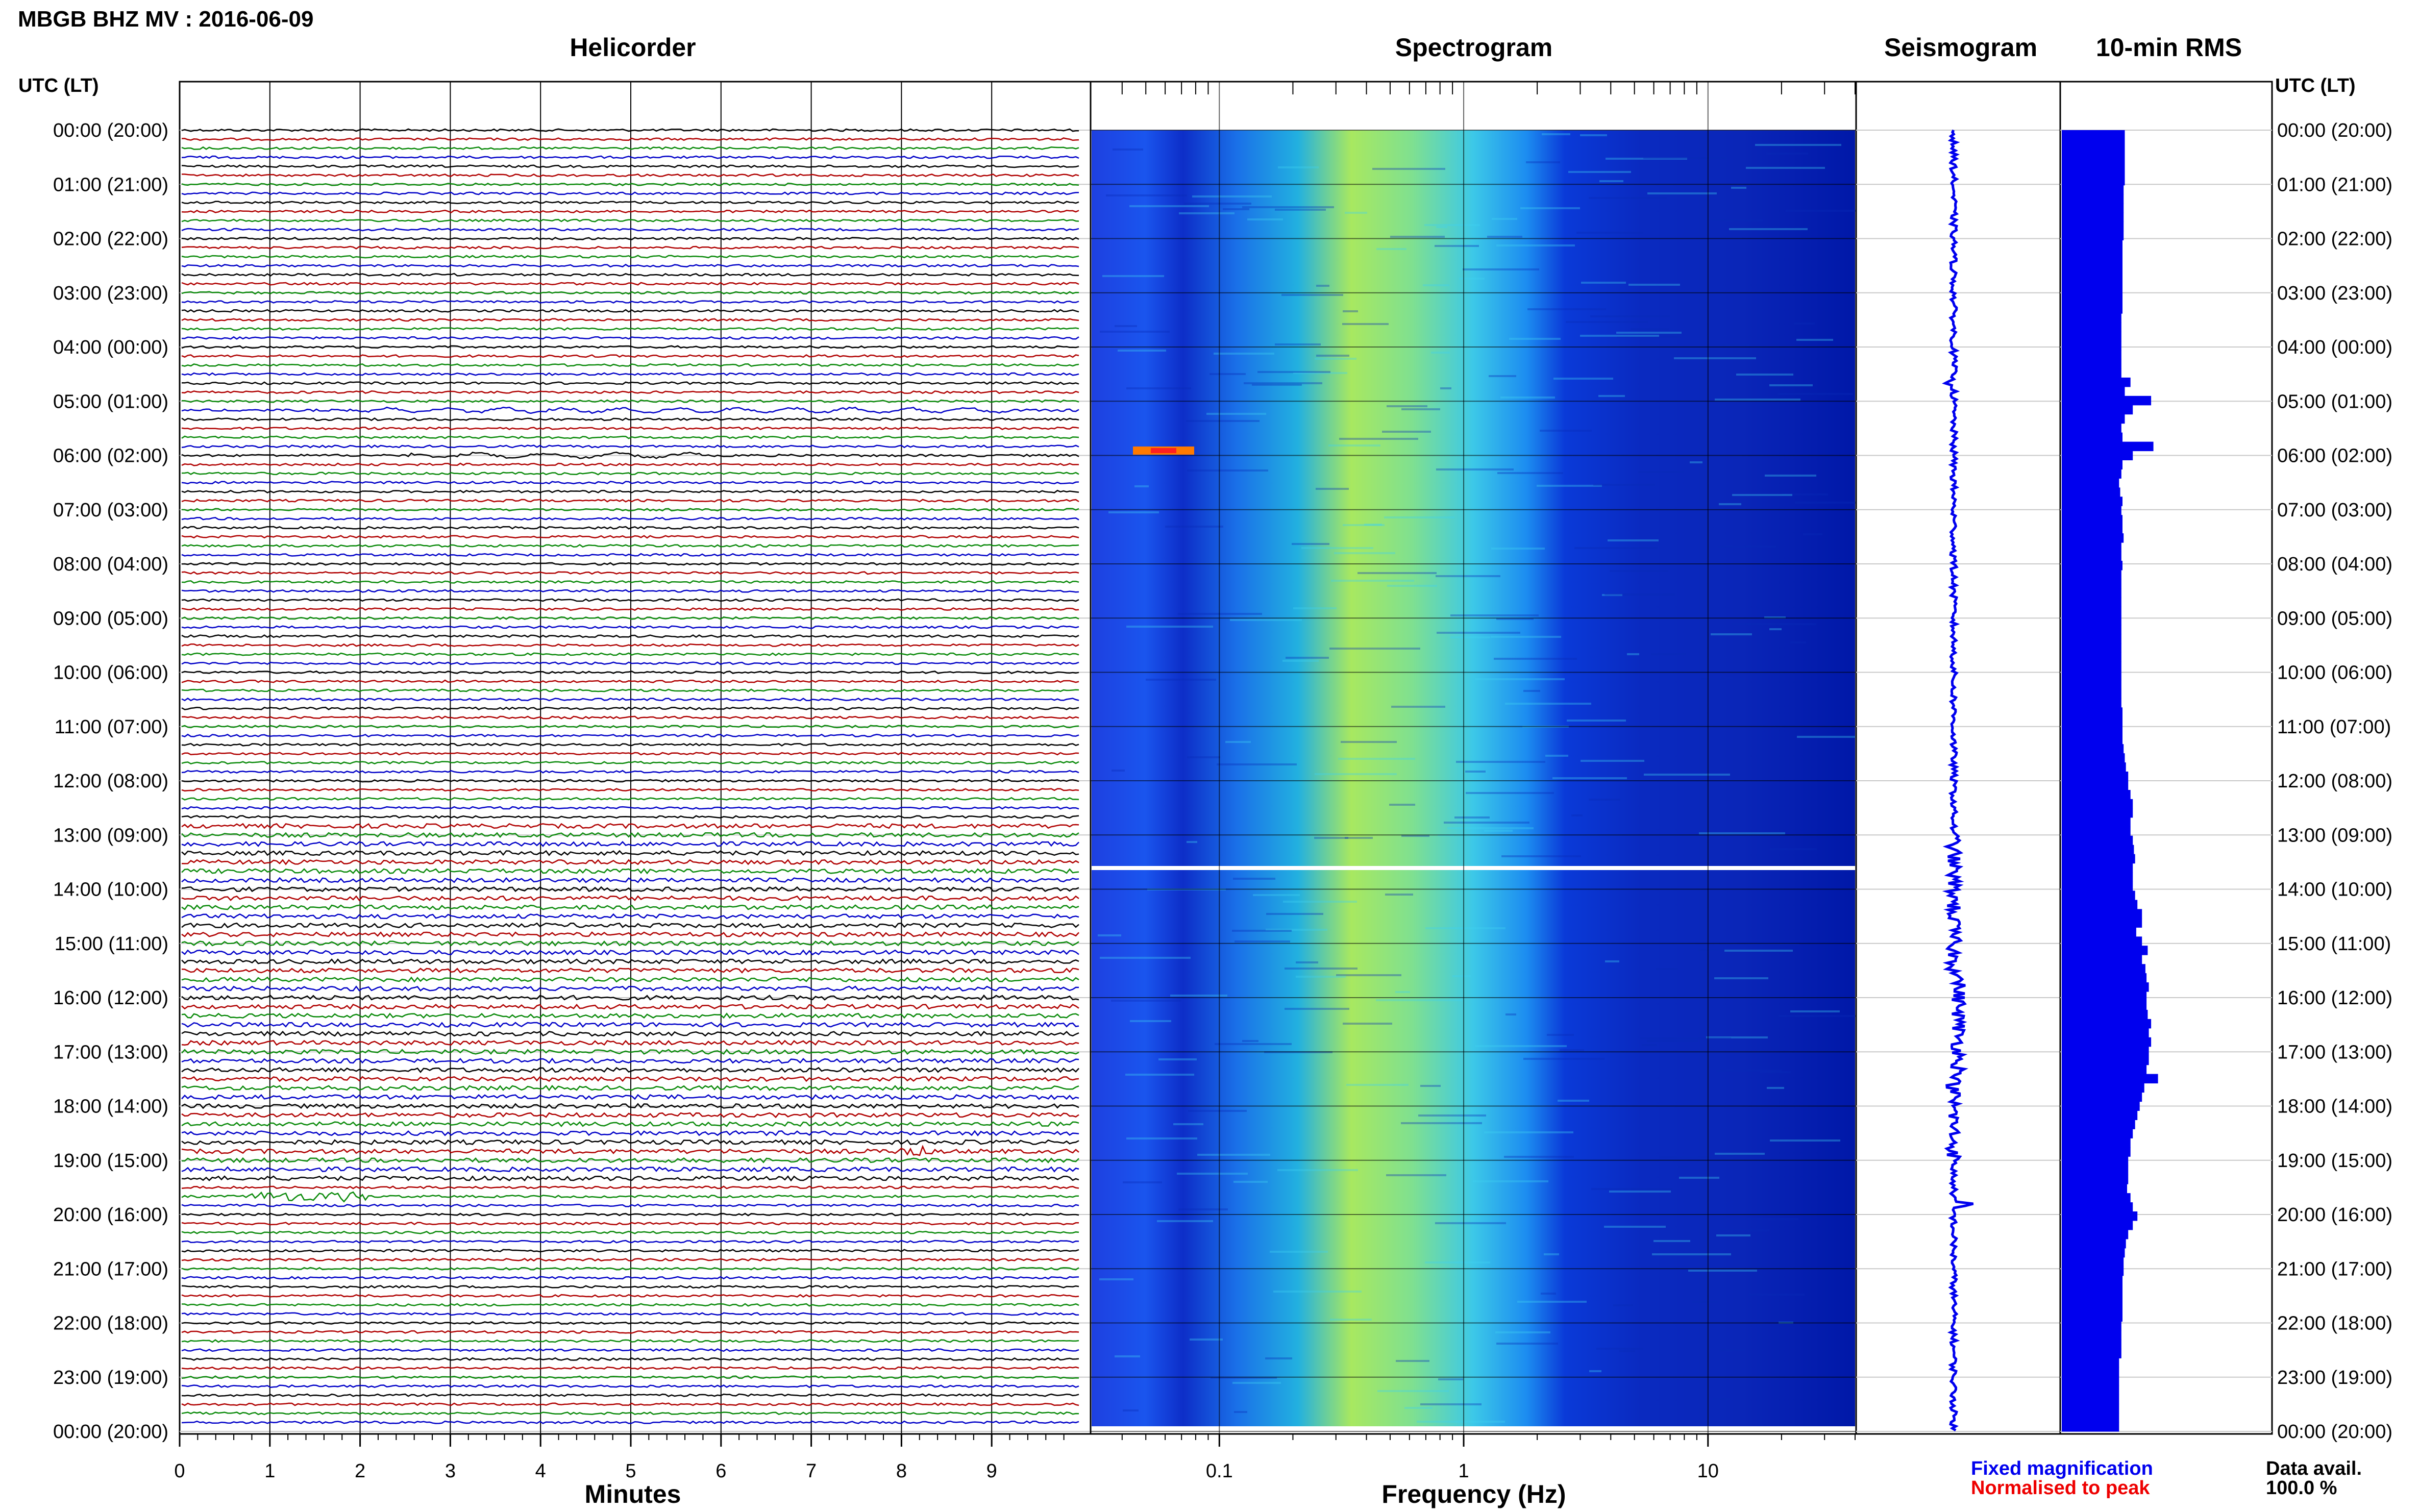  What do you see at coordinates (450, 1471) in the screenshot?
I see `helicorder-x-tick-label: 3` at bounding box center [450, 1471].